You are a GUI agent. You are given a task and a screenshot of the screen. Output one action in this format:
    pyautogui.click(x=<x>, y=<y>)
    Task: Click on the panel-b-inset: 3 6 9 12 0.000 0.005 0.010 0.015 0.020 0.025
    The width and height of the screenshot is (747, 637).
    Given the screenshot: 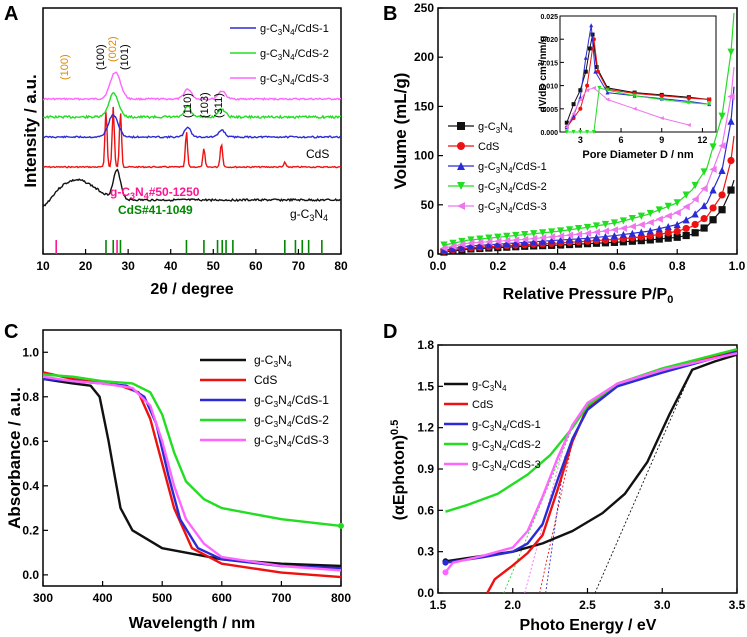 What is the action you would take?
    pyautogui.click(x=628, y=79)
    